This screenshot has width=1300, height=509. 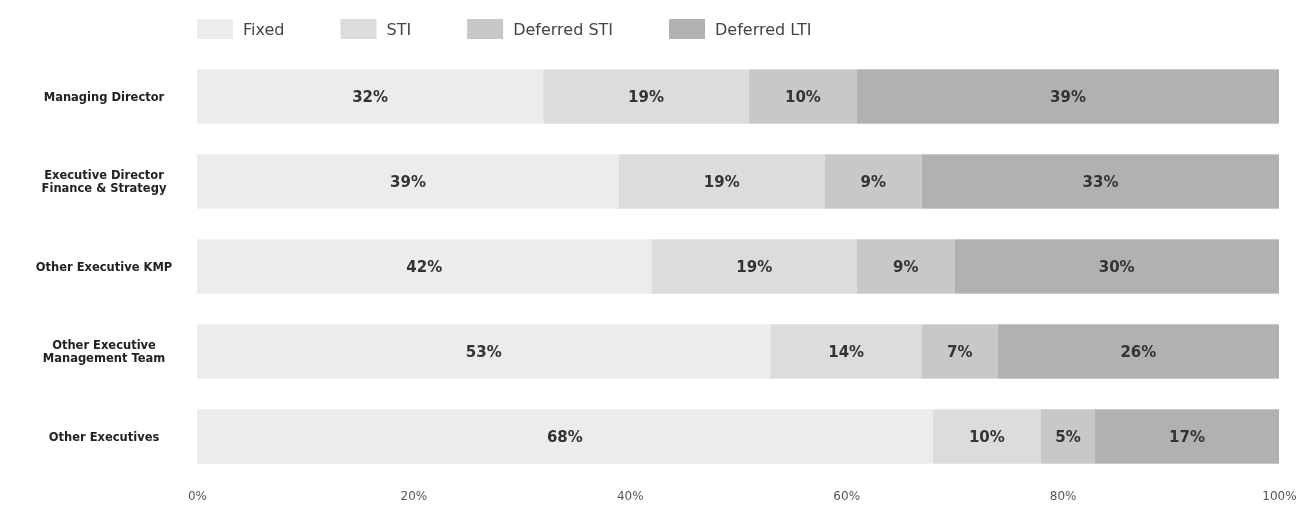 I want to click on y-tick-label: Managing Director, so click(x=104, y=96).